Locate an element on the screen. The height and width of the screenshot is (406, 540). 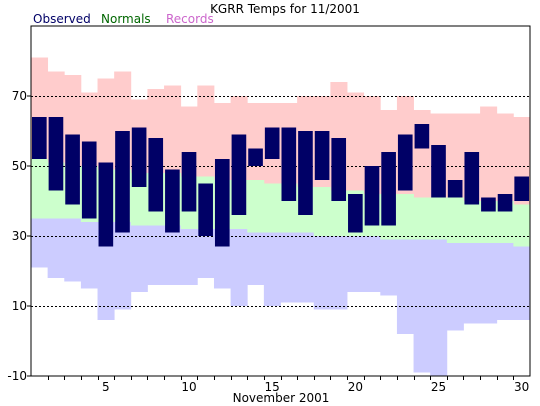
y-axis: -10 10 30 50 70 is located at coordinates (19, 236).